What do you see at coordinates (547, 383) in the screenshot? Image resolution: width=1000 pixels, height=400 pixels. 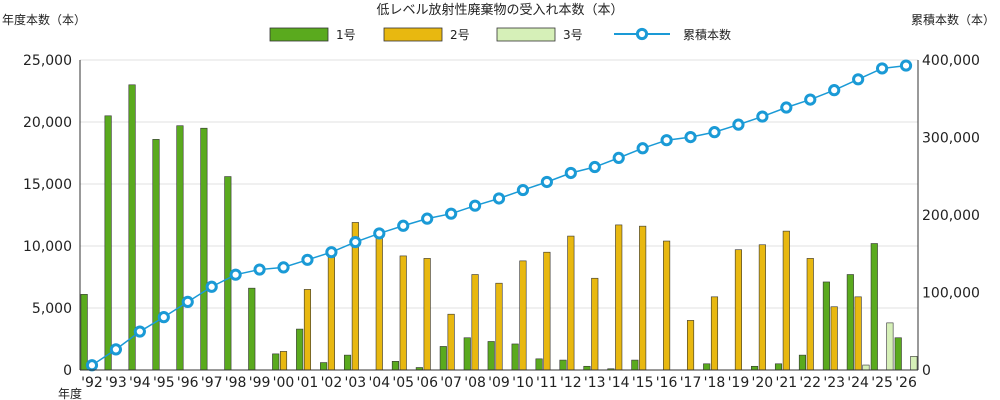 I see `x-tick-label: '11` at bounding box center [547, 383].